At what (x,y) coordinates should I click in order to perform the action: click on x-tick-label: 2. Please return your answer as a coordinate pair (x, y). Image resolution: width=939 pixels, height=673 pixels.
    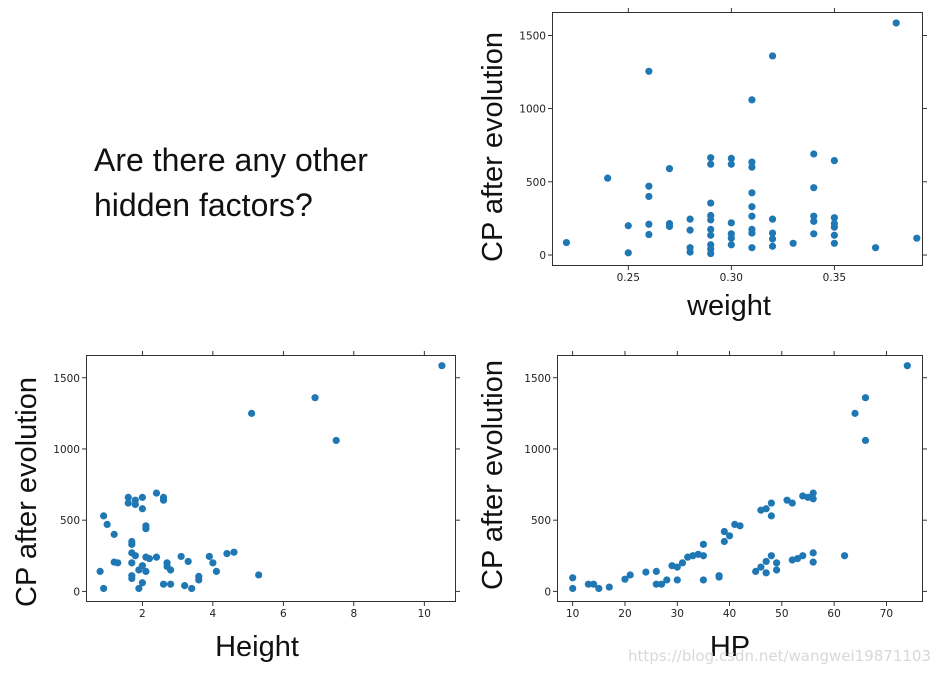
    Looking at the image, I should click on (142, 614).